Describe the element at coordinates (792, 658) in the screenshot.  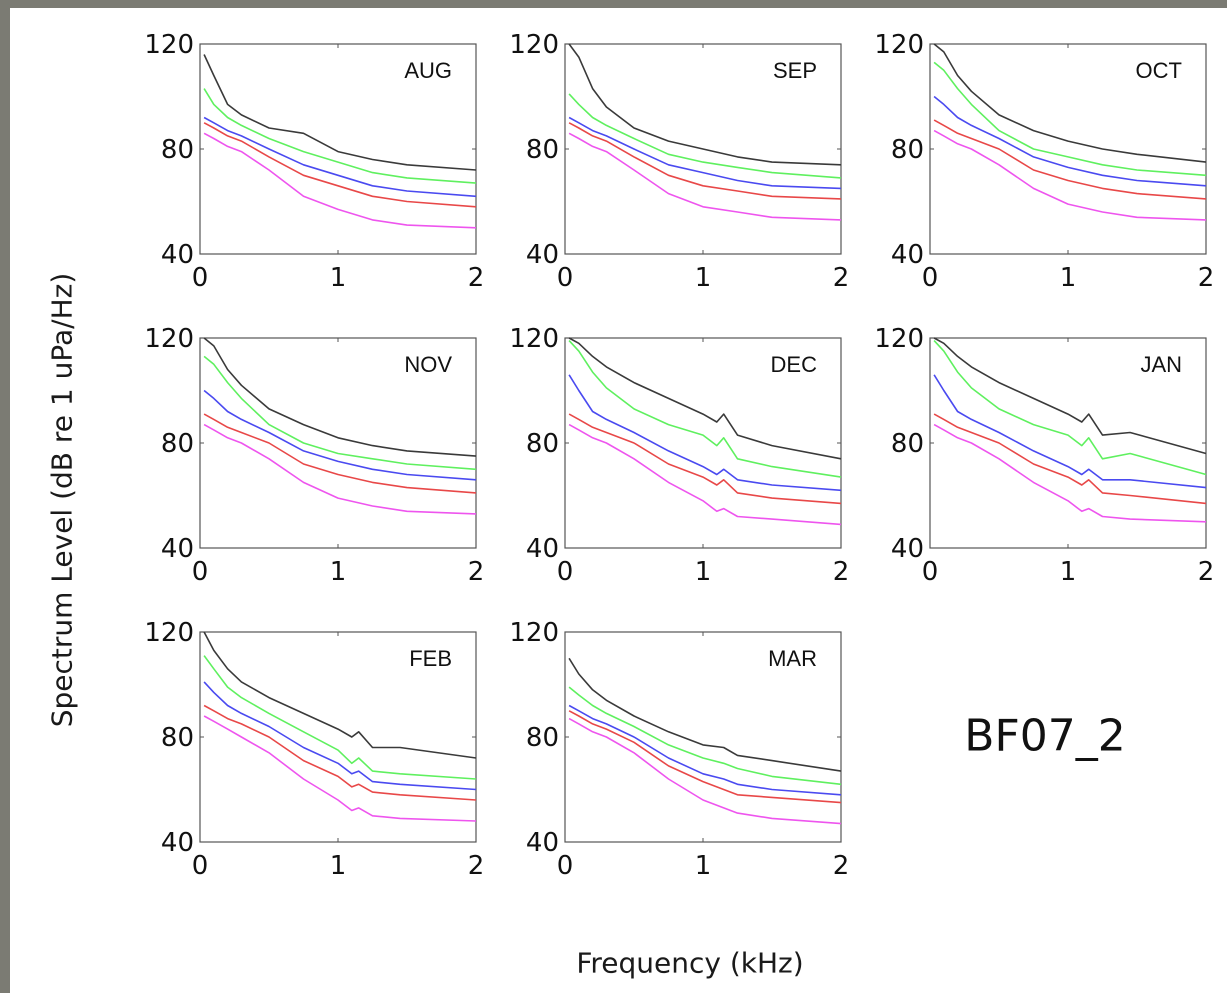
I see `panel-title: MAR` at that location.